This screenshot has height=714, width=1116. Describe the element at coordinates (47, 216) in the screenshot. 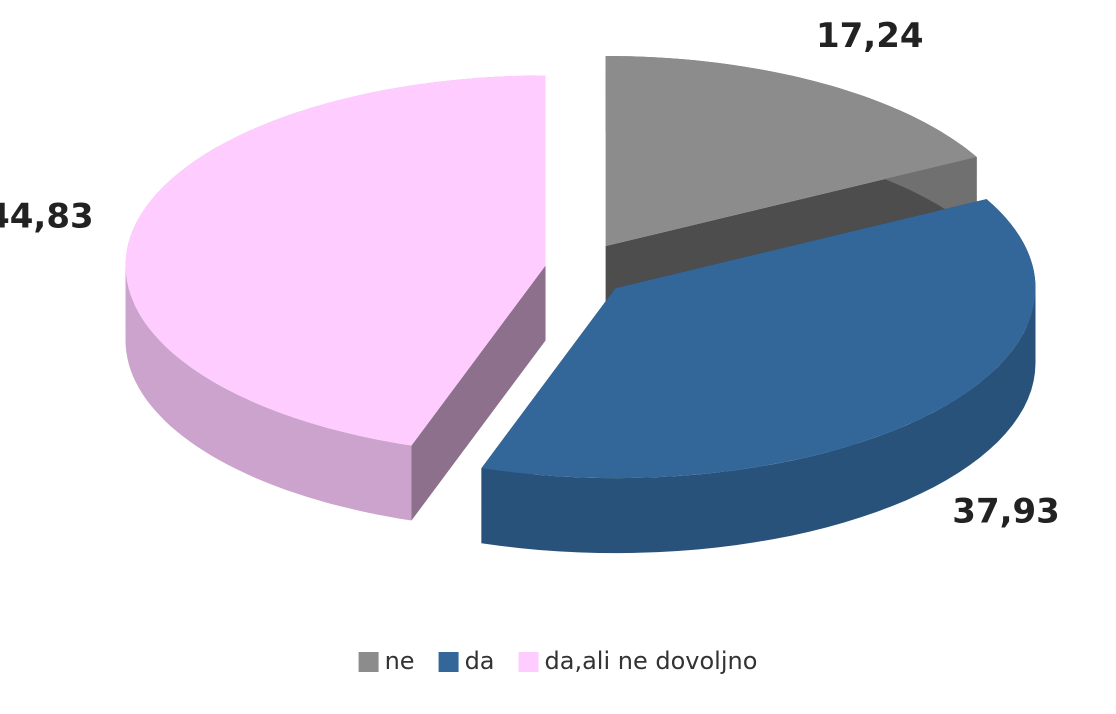

I see `value-label: 44,83` at that location.